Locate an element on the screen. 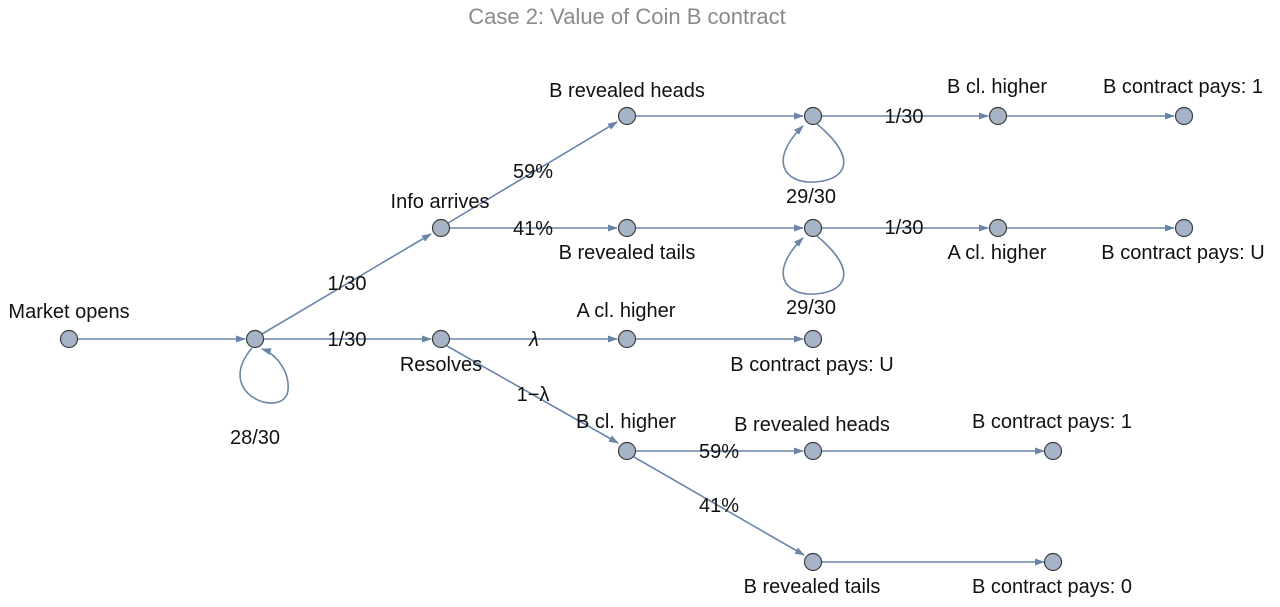 Image resolution: width=1280 pixels, height=607 pixels. edge-label-heads-close: 1/30 is located at coordinates (904, 117).